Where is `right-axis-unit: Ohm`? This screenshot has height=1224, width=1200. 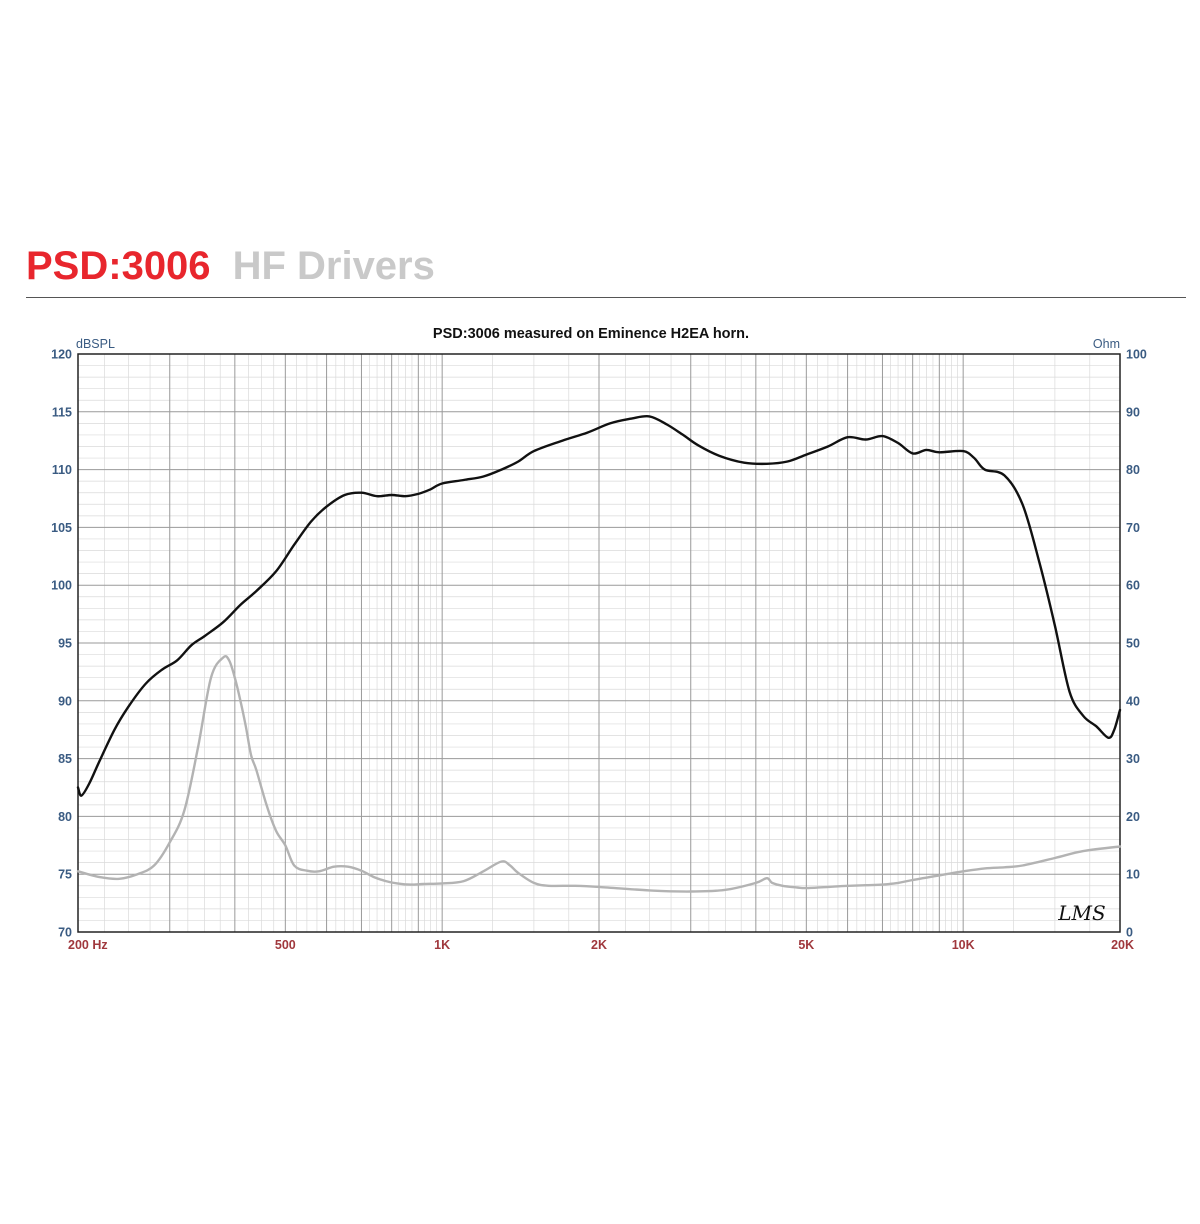 right-axis-unit: Ohm is located at coordinates (1106, 344).